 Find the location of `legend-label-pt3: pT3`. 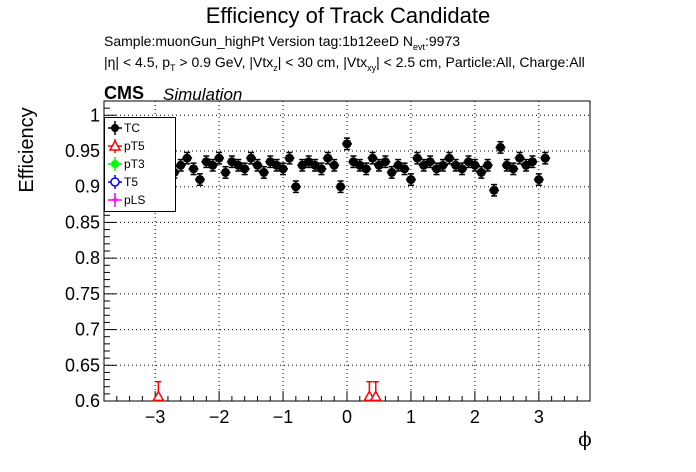

legend-label-pt3: pT3 is located at coordinates (134, 164).